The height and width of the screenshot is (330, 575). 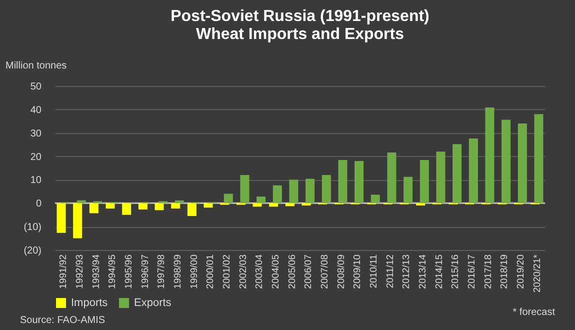 I want to click on x-tick-label: 1994/95, so click(x=112, y=271).